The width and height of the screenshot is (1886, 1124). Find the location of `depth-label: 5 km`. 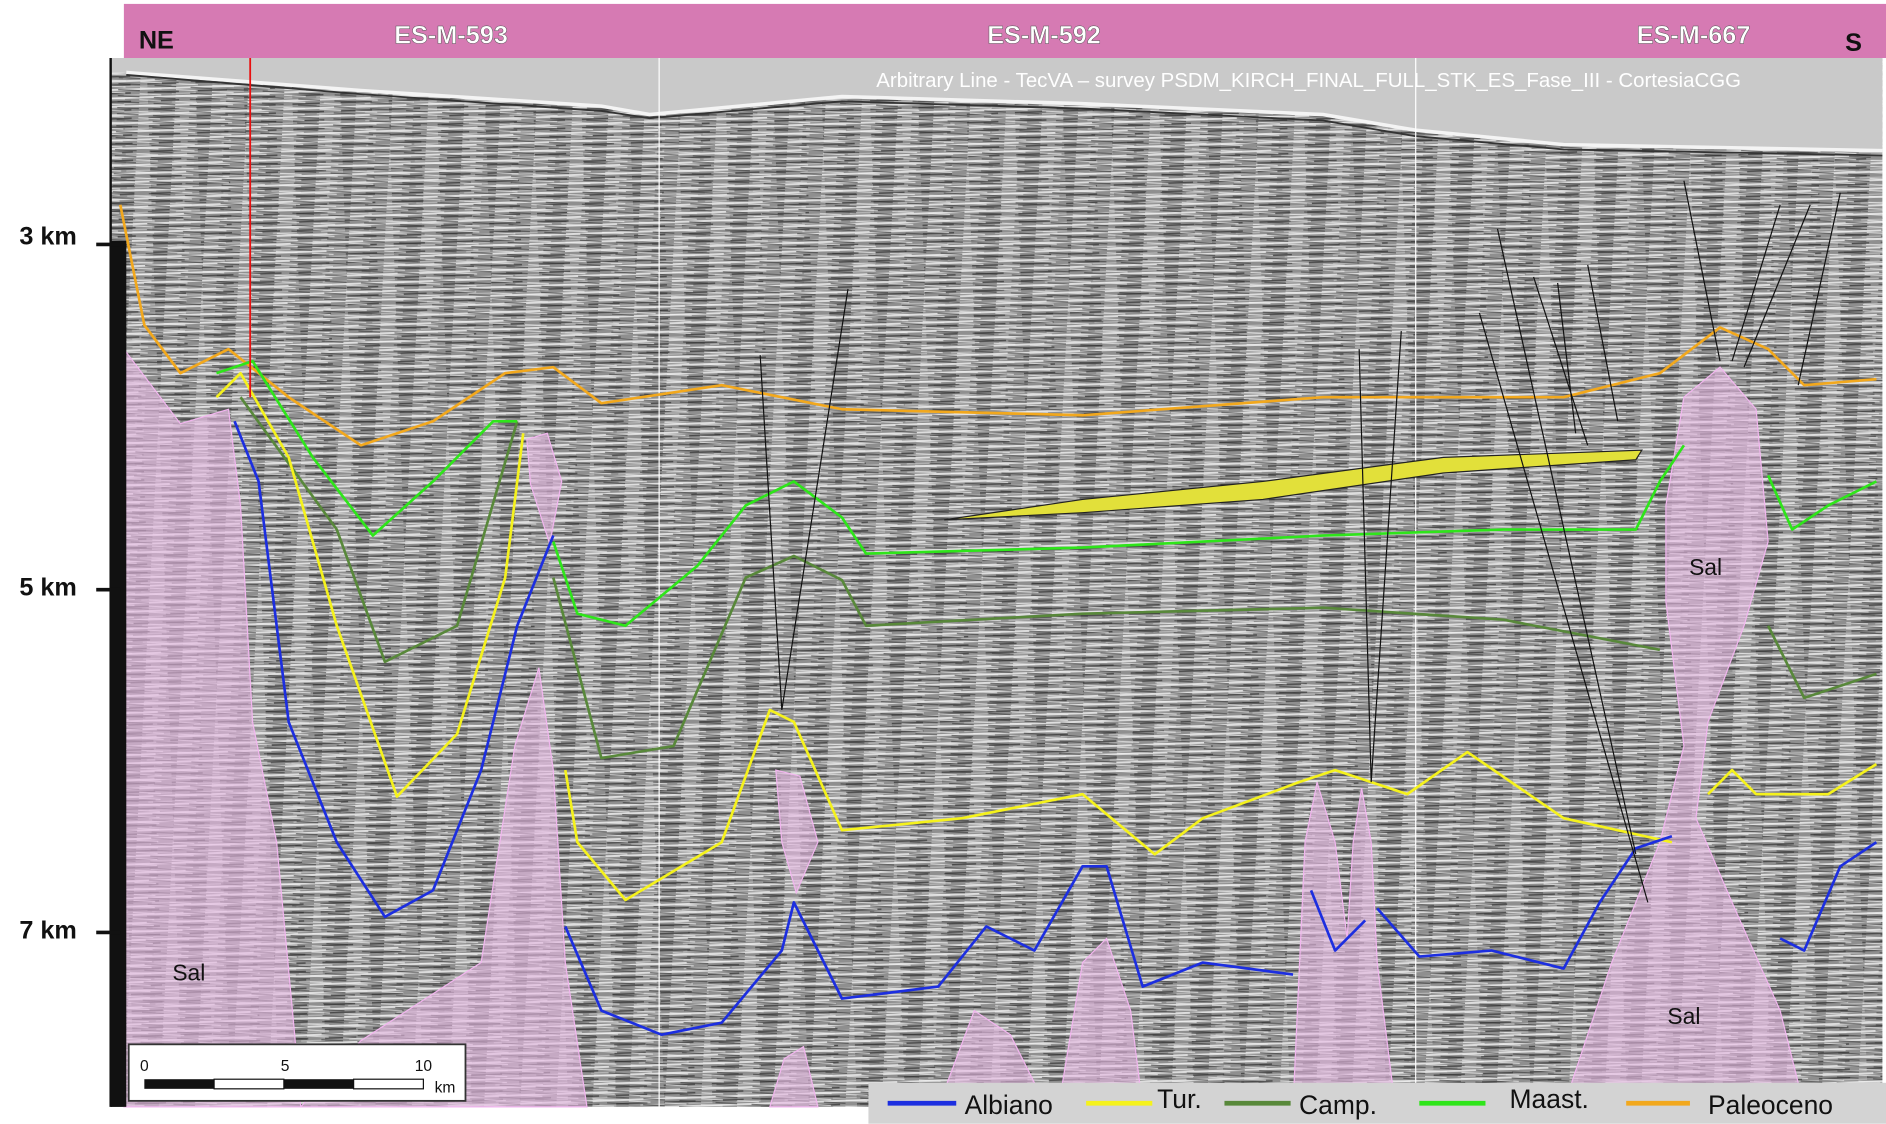

depth-label: 5 km is located at coordinates (48, 588).